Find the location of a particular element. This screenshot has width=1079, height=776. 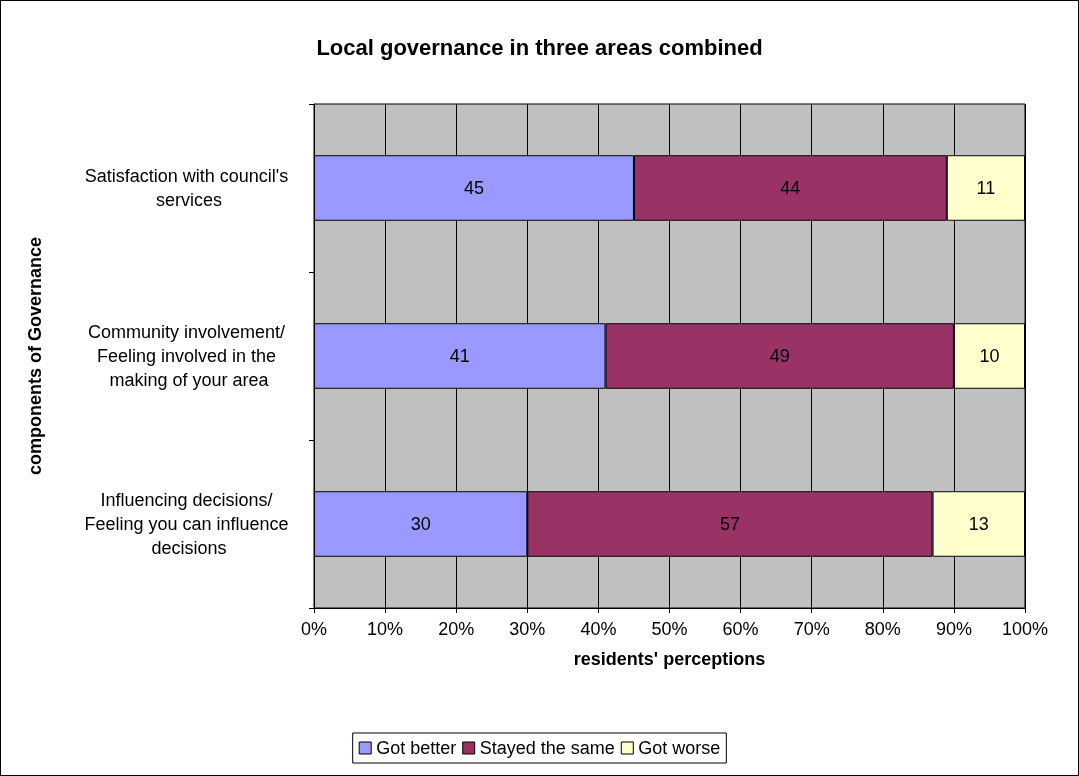

x-tick-label: 40% is located at coordinates (598, 629).